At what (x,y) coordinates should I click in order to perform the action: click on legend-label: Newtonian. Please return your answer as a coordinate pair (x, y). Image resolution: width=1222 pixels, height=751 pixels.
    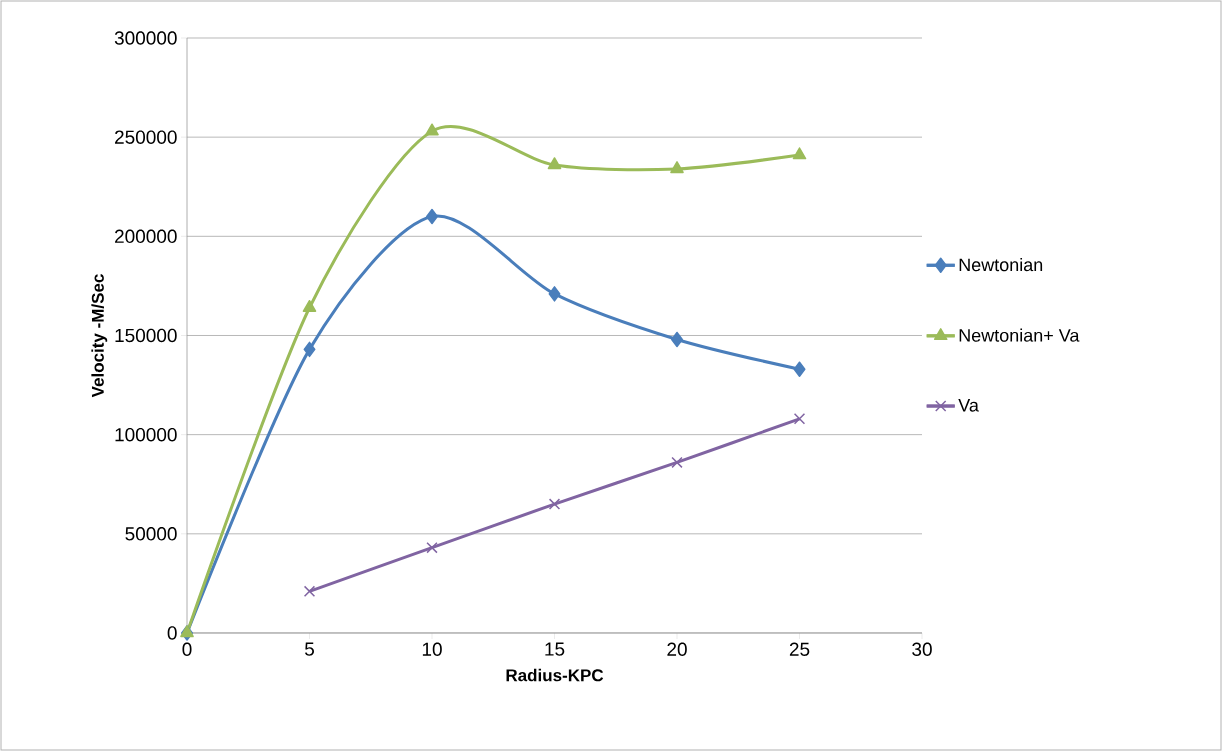
    Looking at the image, I should click on (1001, 265).